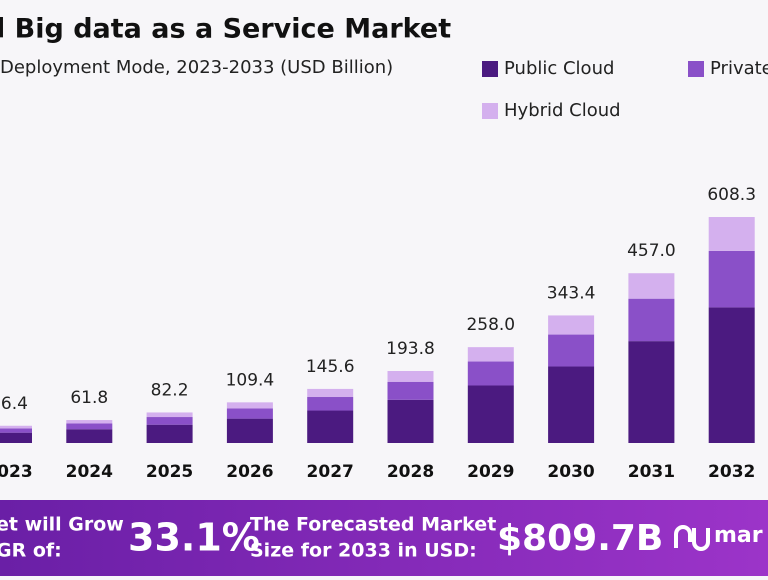 Image resolution: width=768 pixels, height=580 pixels. What do you see at coordinates (89, 472) in the screenshot?
I see `x-tick-label: 2024` at bounding box center [89, 472].